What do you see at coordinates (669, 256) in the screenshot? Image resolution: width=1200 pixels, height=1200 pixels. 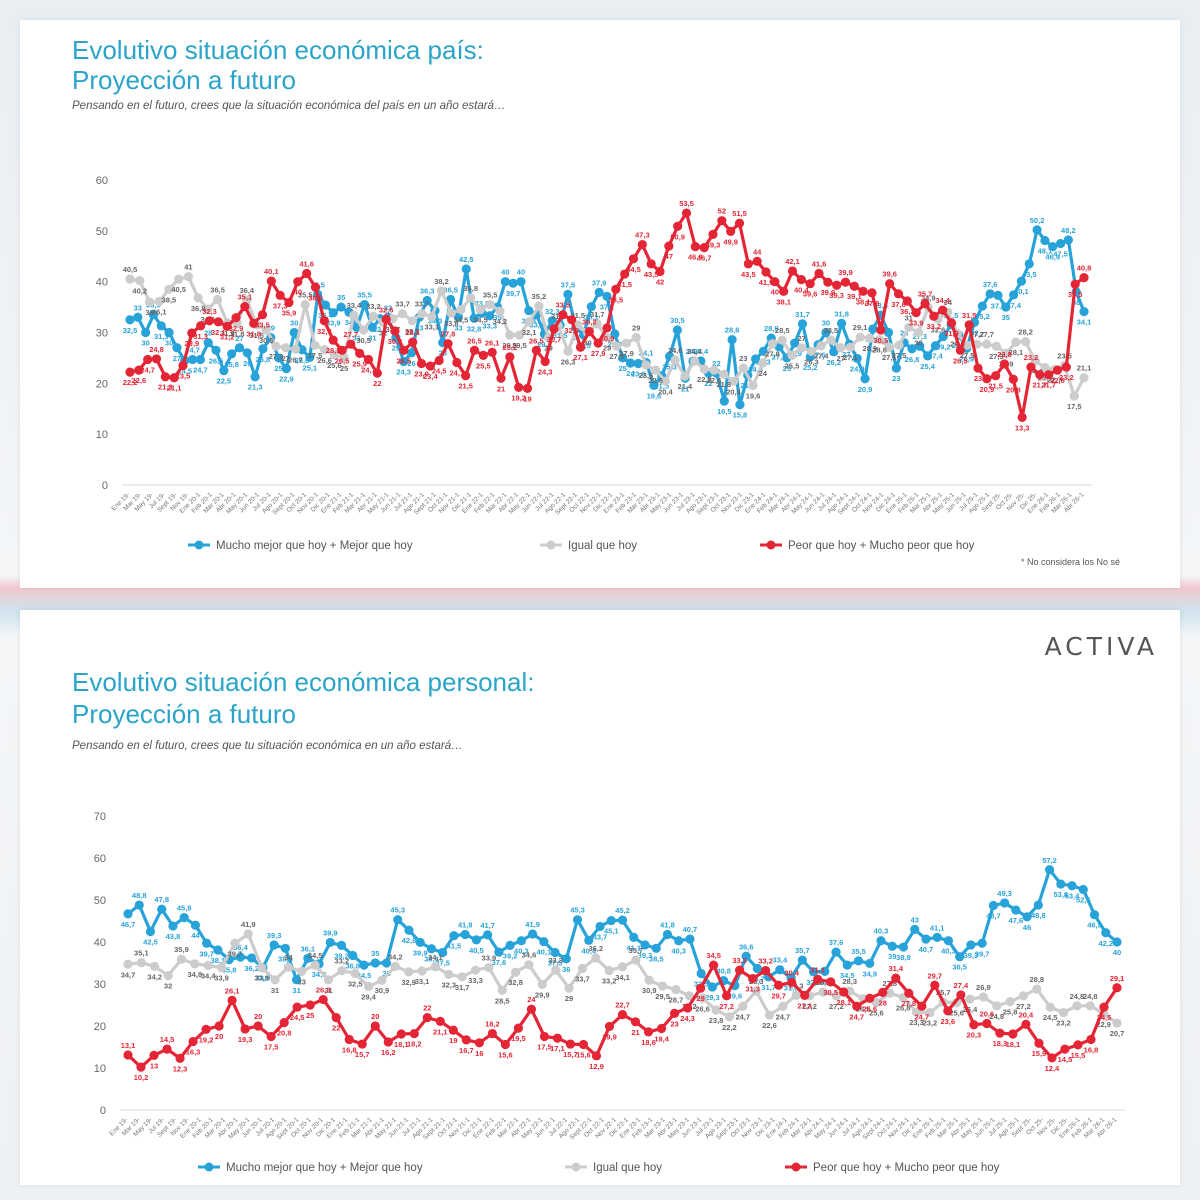 I see `data-label: 47` at bounding box center [669, 256].